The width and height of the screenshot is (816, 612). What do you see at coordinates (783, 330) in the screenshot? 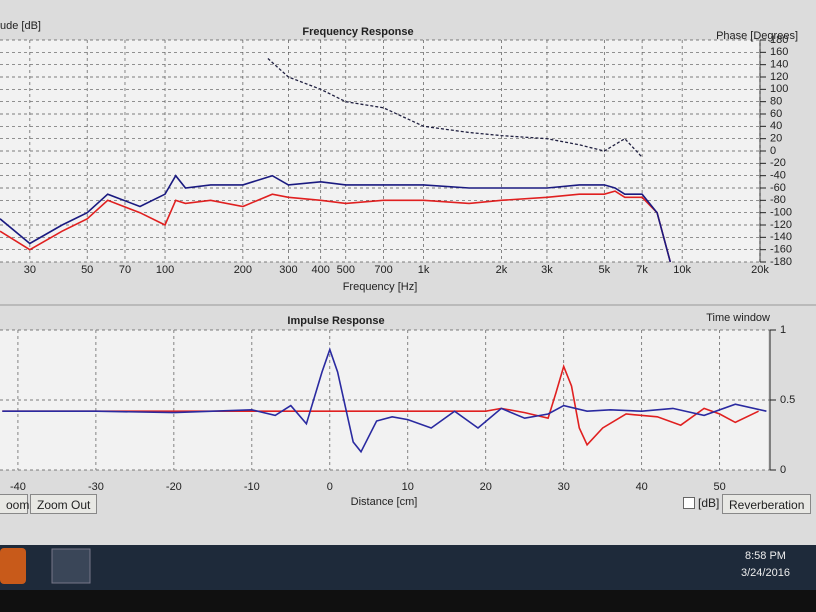
I see `y2-tick-label: 1` at bounding box center [783, 330].